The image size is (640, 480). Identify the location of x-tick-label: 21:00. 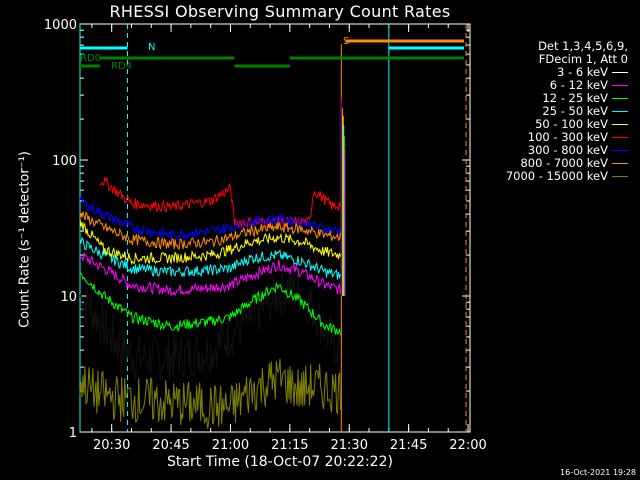
(230, 445).